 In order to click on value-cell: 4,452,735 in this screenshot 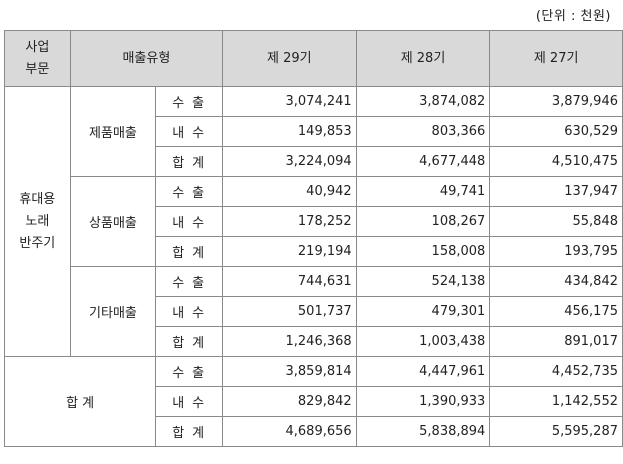, I will do `click(556, 371)`.